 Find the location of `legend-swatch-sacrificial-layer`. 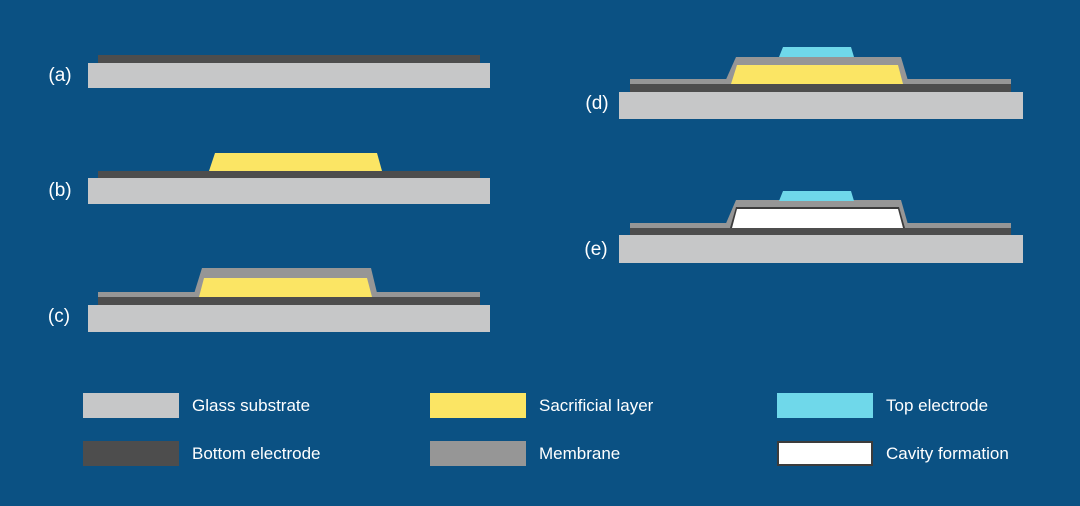

legend-swatch-sacrificial-layer is located at coordinates (478, 405).